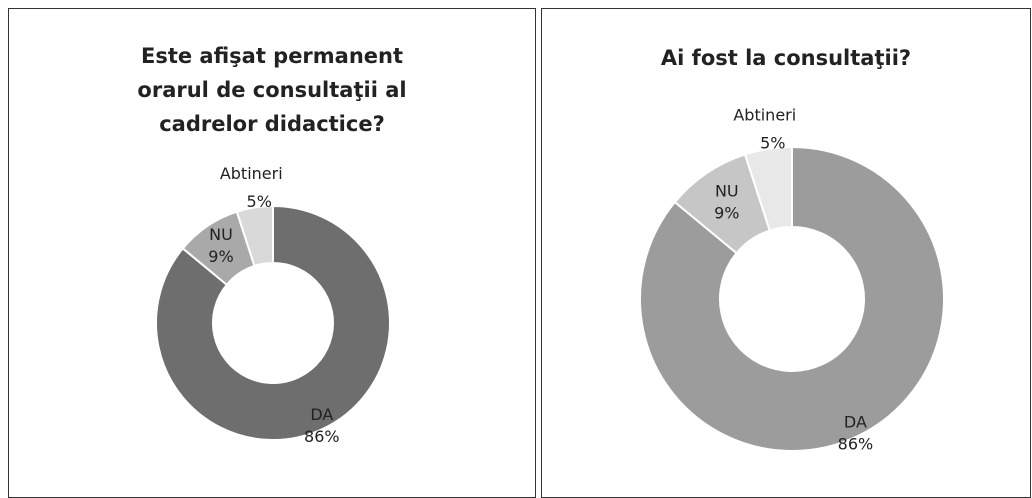 This screenshot has width=1032, height=498. I want to click on chart-title: Ai fost la consultaţii?, so click(786, 58).